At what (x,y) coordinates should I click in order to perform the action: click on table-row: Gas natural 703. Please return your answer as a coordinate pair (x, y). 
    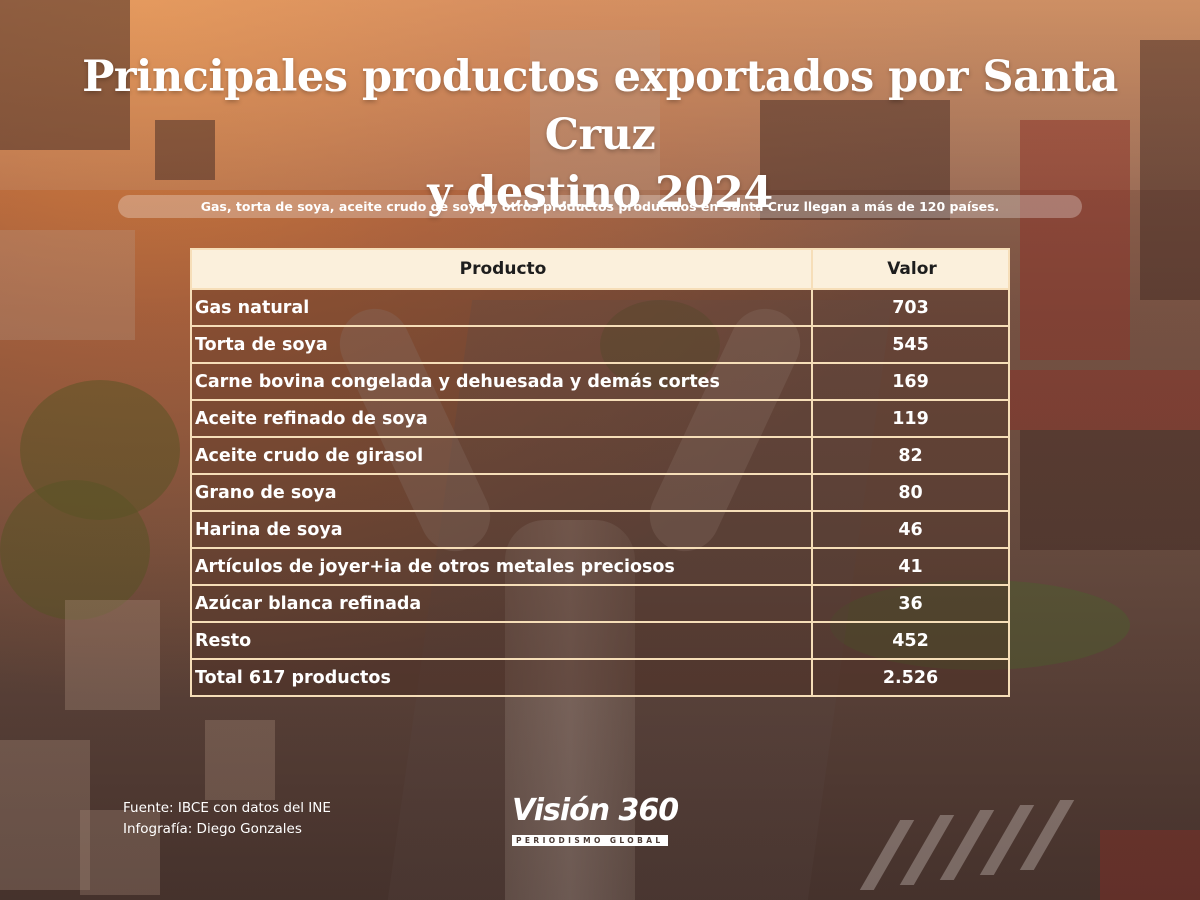
    Looking at the image, I should click on (600, 307).